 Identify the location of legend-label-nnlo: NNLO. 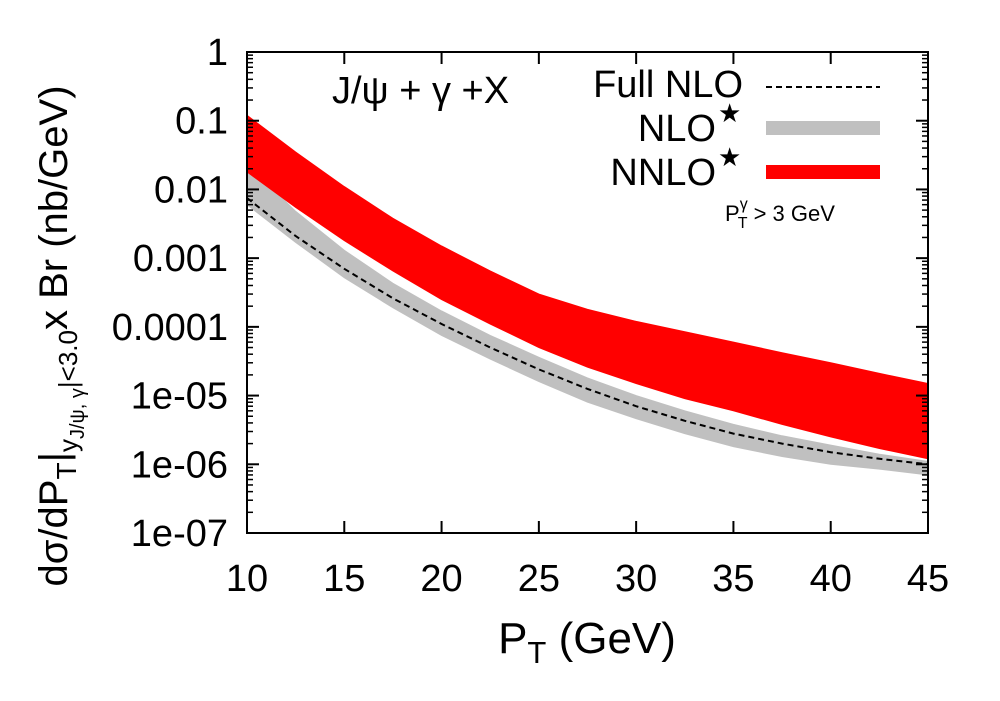
(663, 173).